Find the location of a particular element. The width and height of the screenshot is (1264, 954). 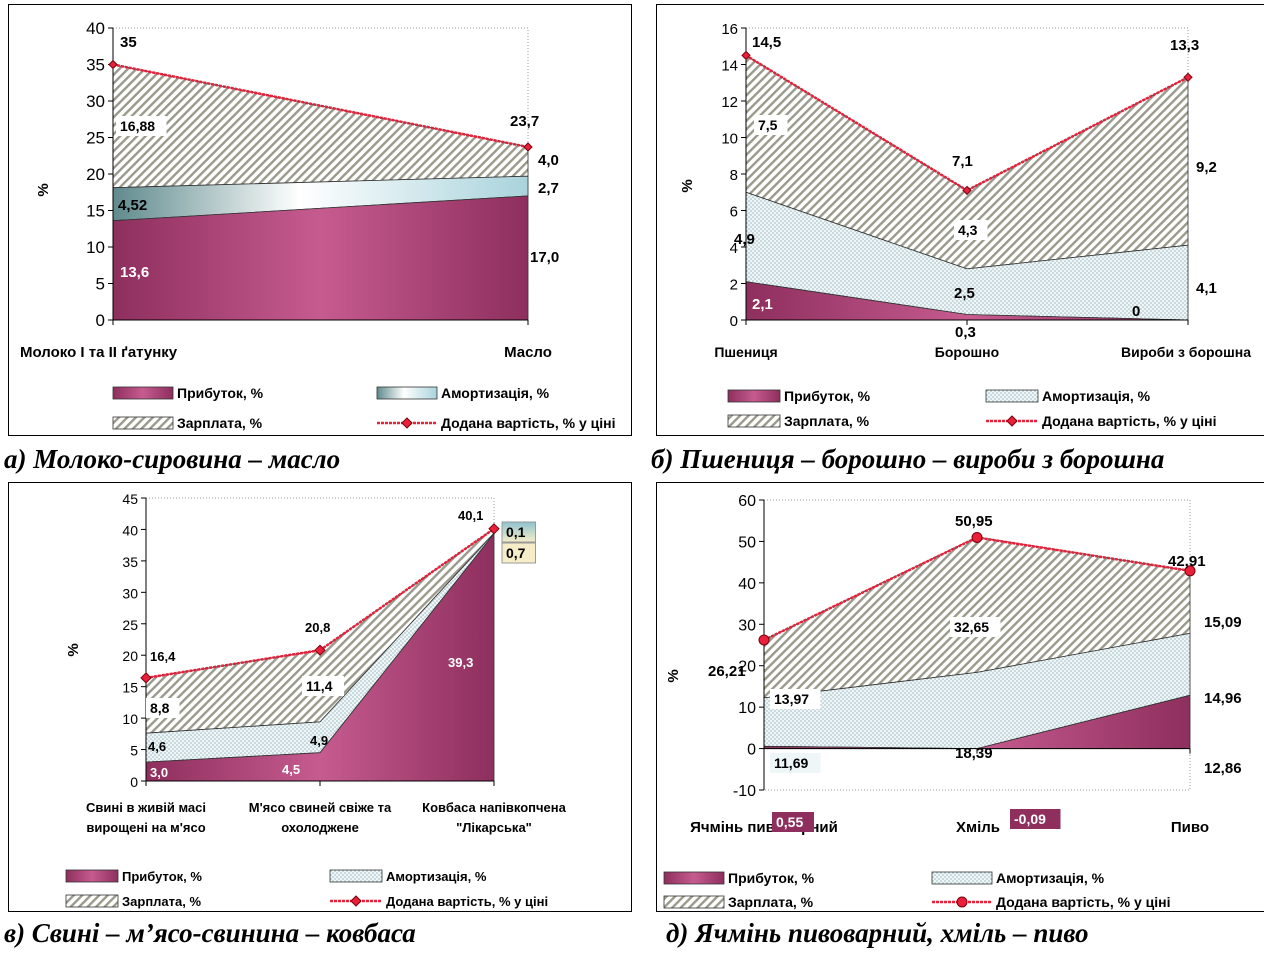

data-label: 50,95 is located at coordinates (974, 521).